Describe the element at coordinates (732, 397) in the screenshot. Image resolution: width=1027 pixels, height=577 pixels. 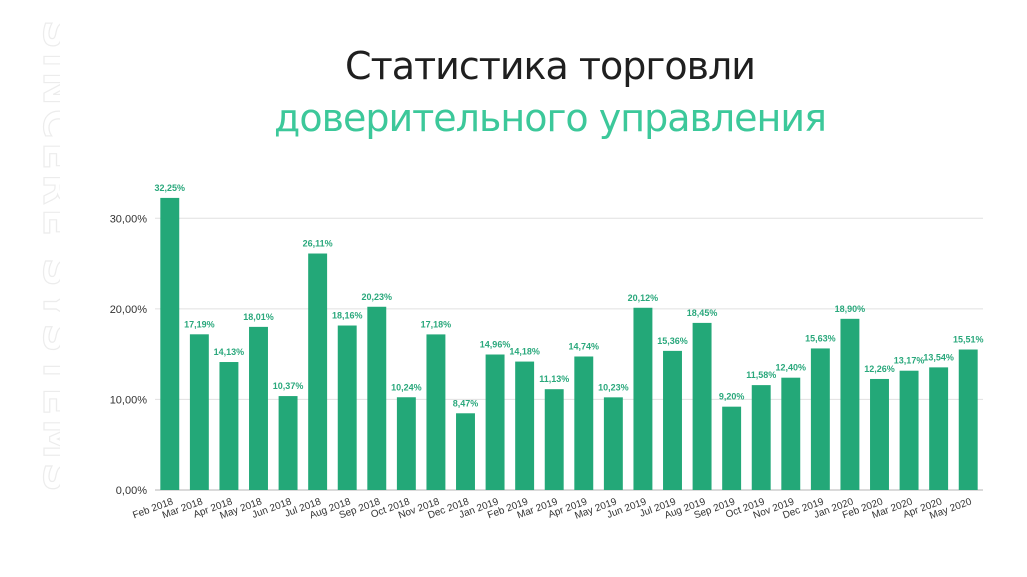
I see `data-label: 9,20%` at that location.